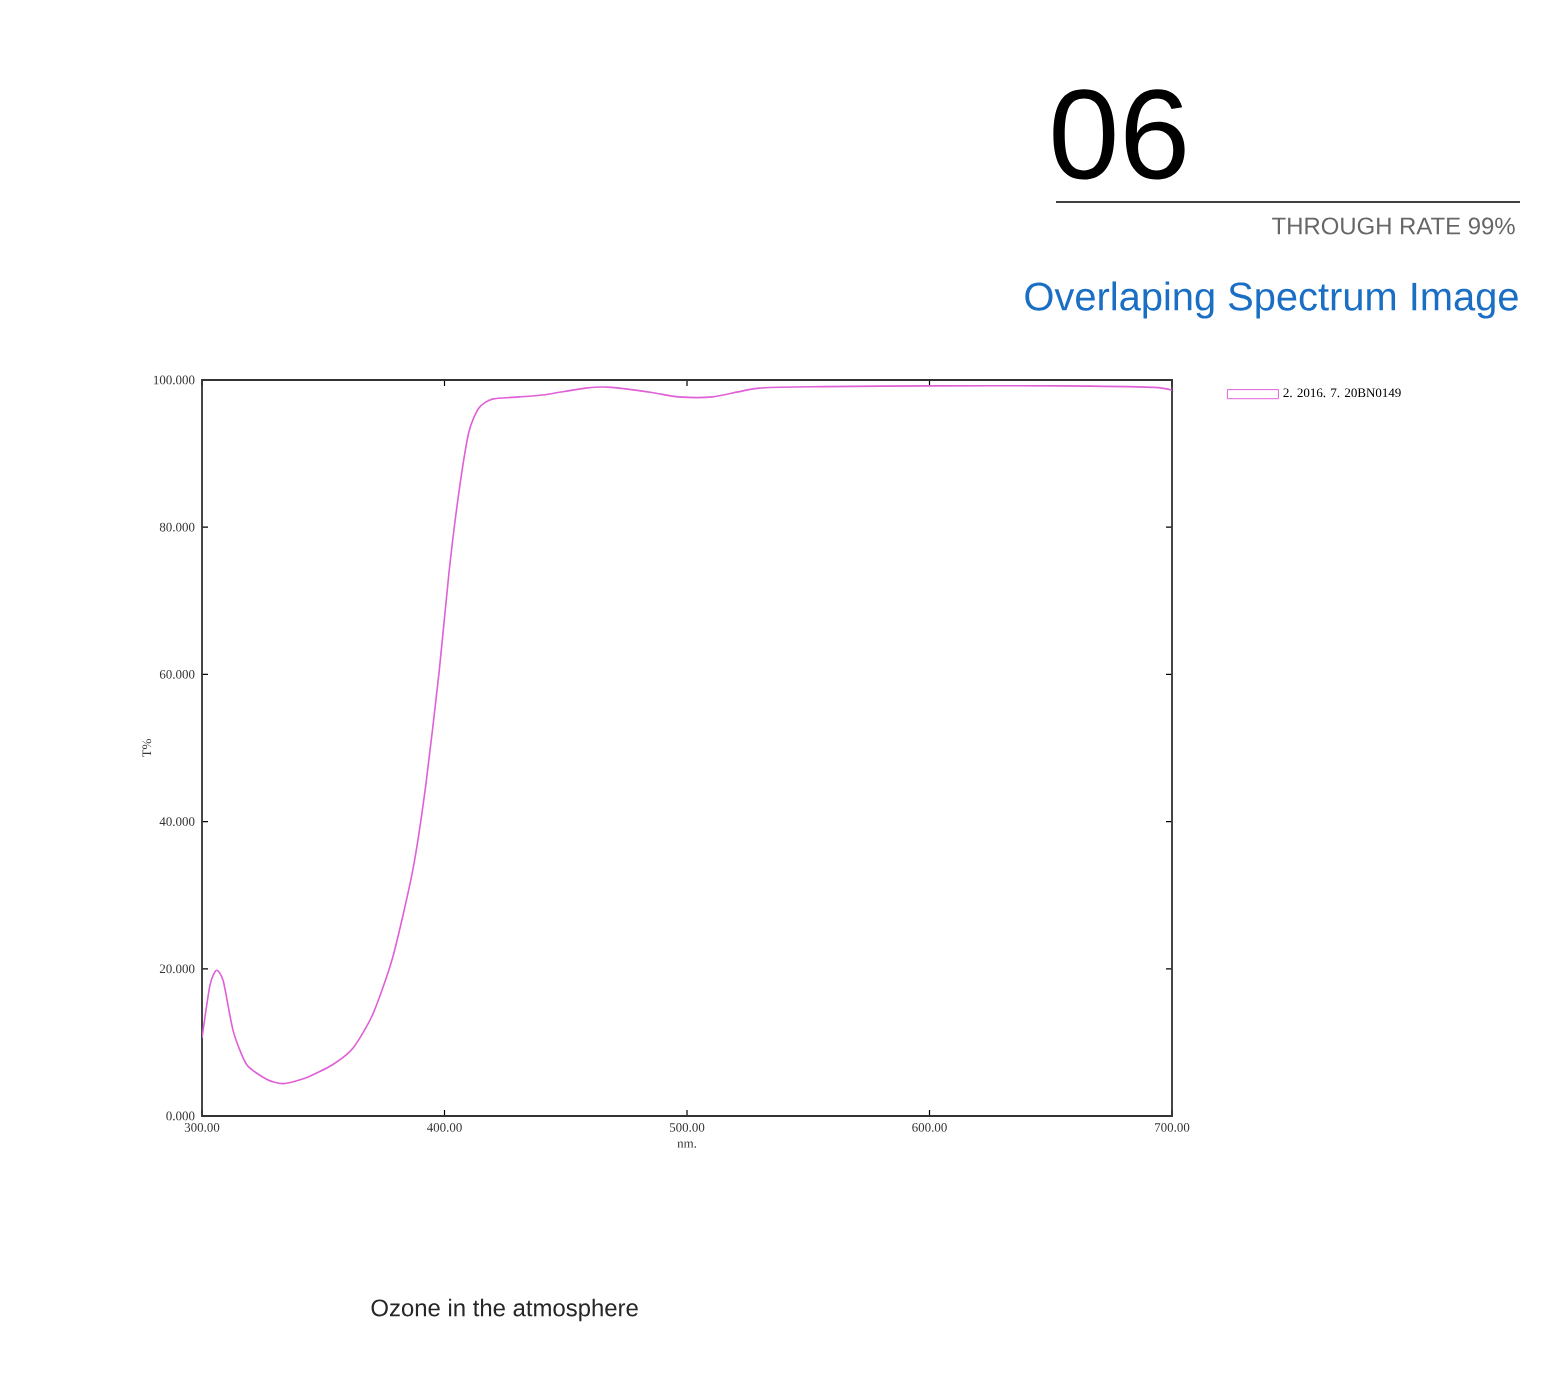 This screenshot has width=1548, height=1376. What do you see at coordinates (504, 1310) in the screenshot?
I see `text: Ozone in the atmosphere` at bounding box center [504, 1310].